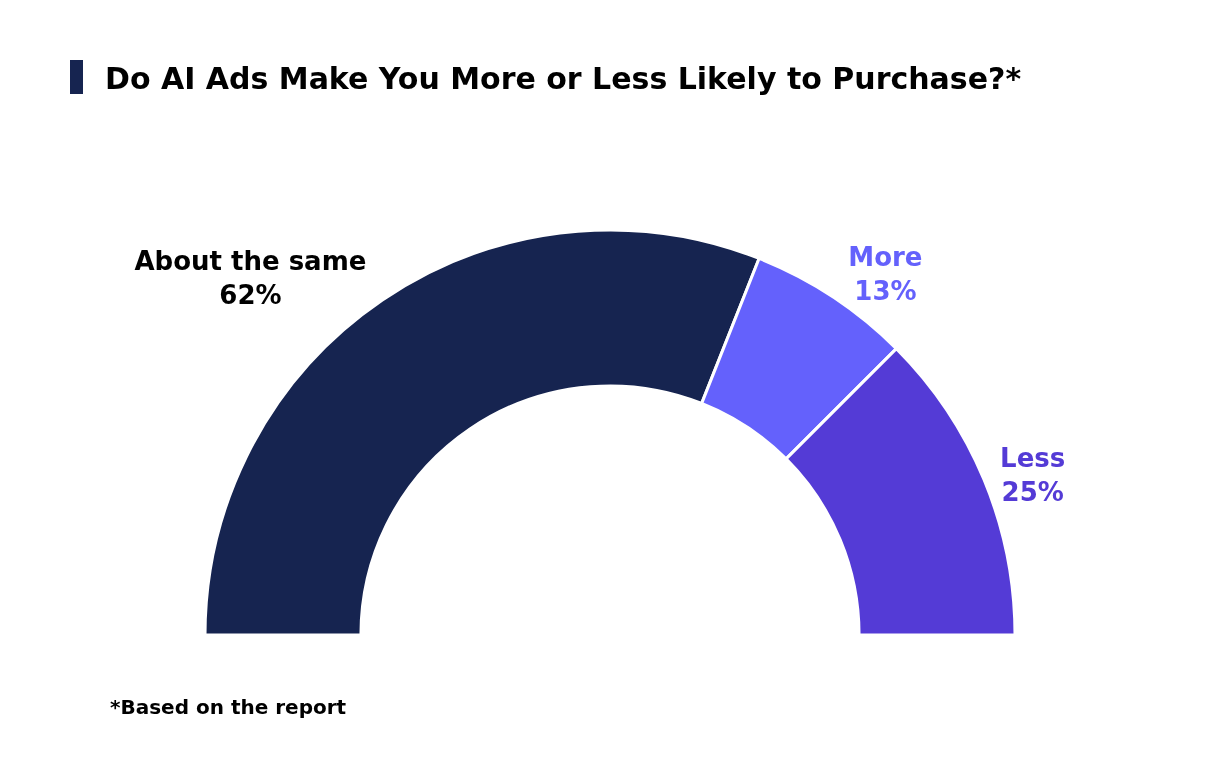  What do you see at coordinates (1032, 492) in the screenshot?
I see `data-label: 25%` at bounding box center [1032, 492].